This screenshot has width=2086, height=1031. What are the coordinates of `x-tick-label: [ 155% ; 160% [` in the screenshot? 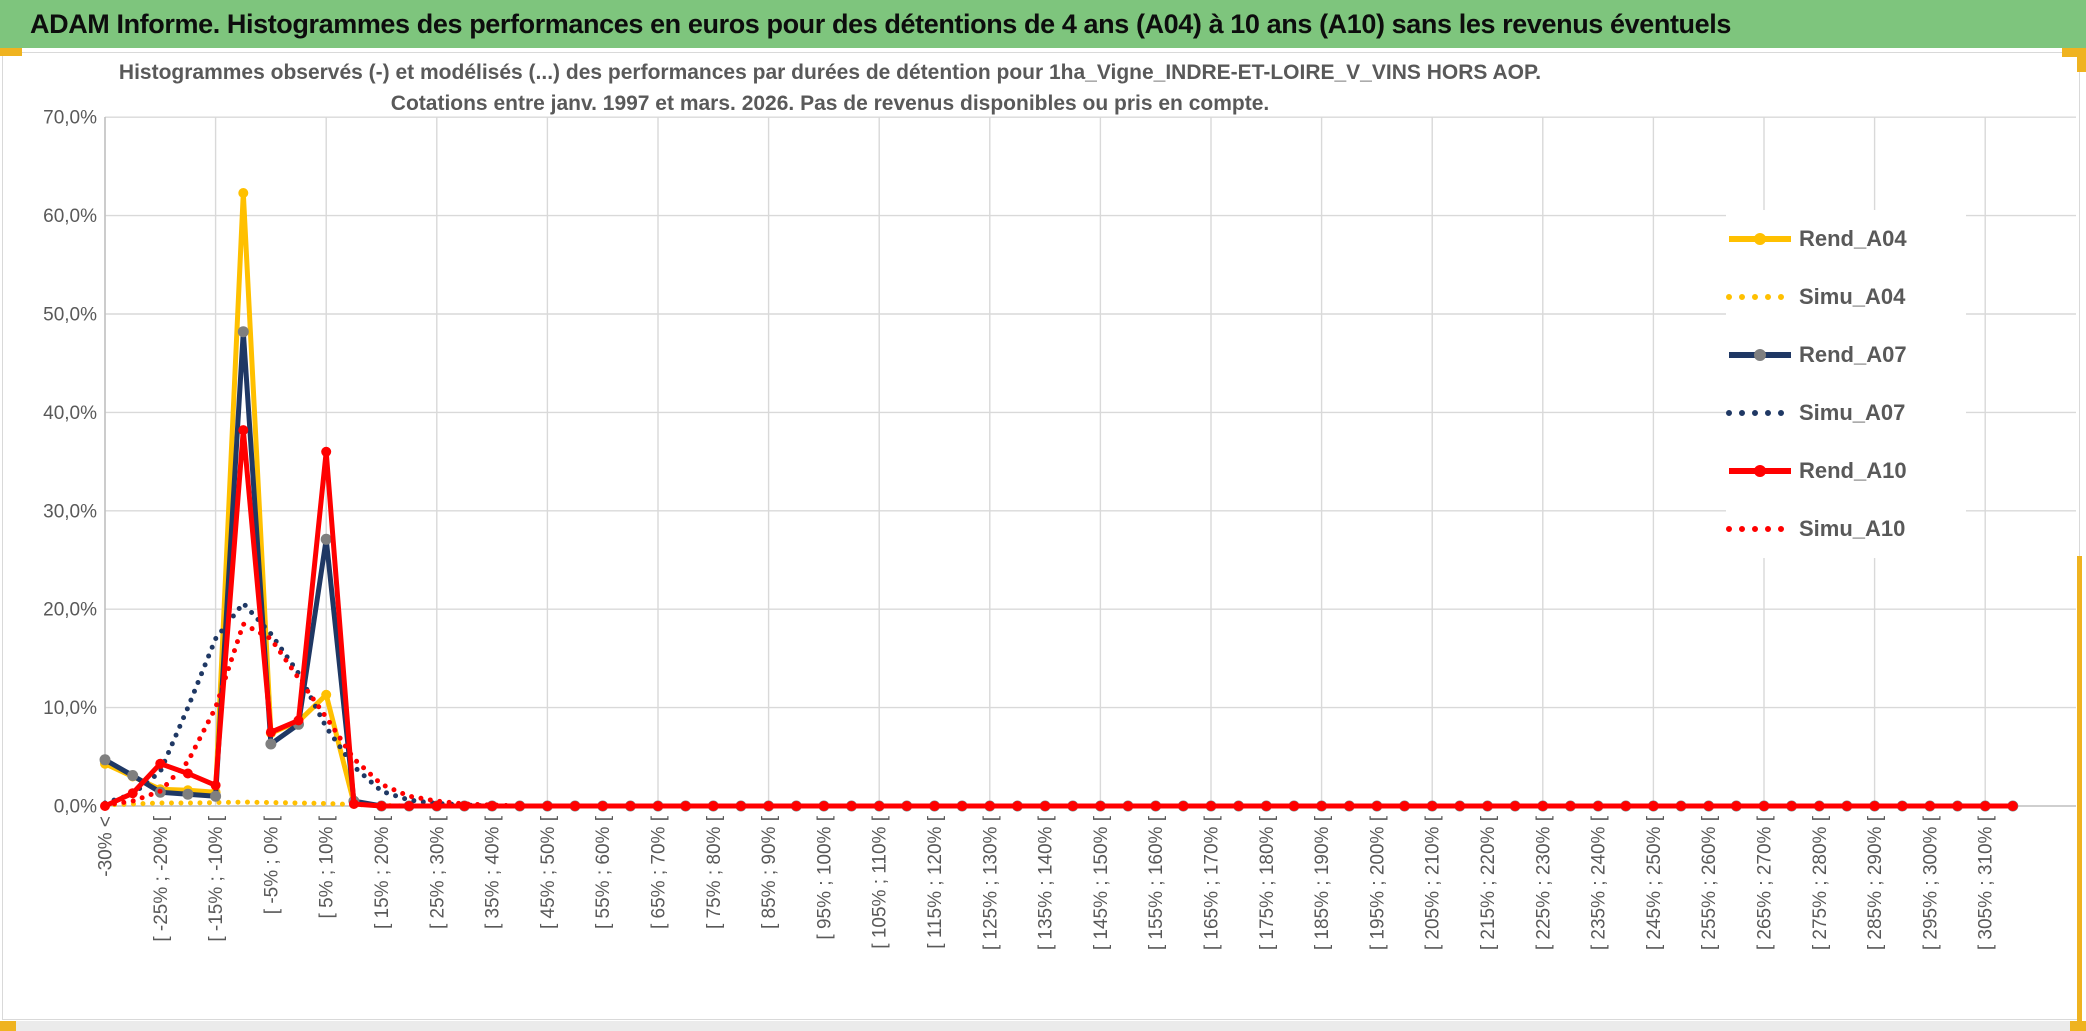 It's located at (1156, 882).